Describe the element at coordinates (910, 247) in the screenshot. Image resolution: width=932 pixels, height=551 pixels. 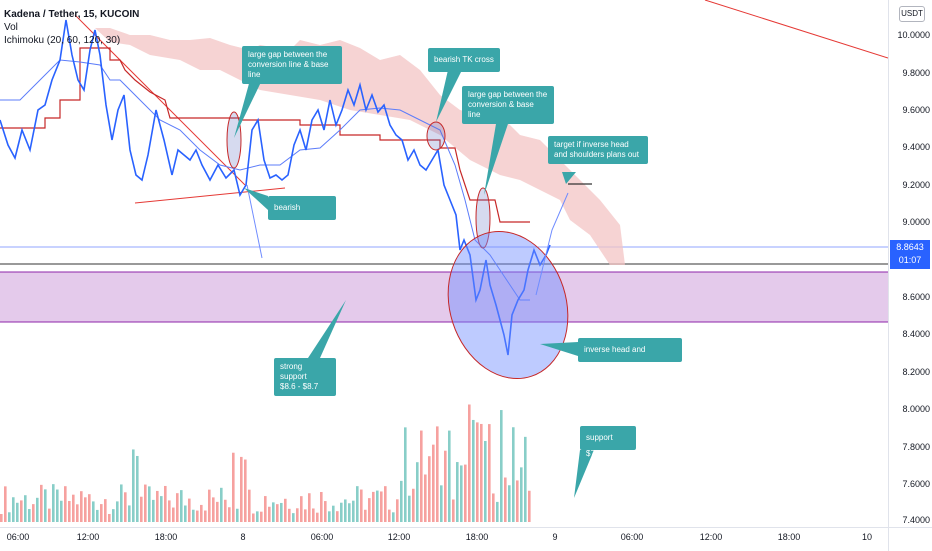
I see `last-price-value: 8.8643` at that location.